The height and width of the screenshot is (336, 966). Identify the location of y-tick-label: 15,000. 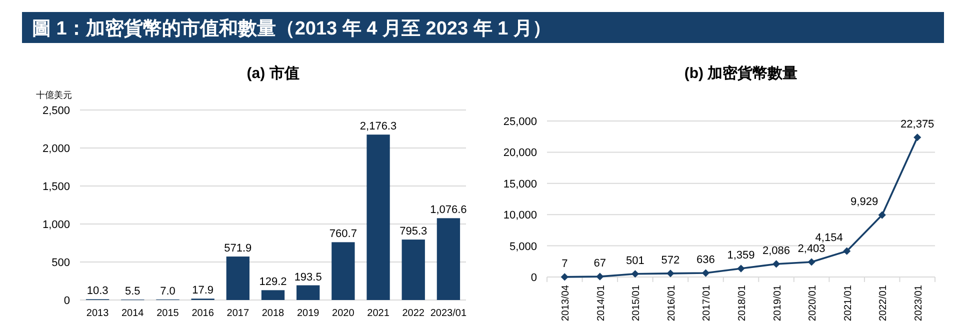
(520, 184).